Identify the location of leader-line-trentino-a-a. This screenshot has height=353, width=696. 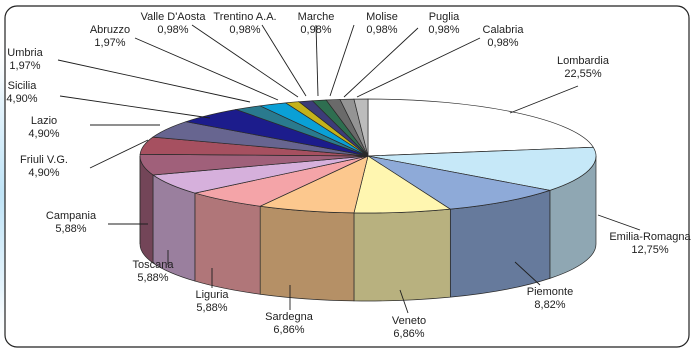
(284, 60).